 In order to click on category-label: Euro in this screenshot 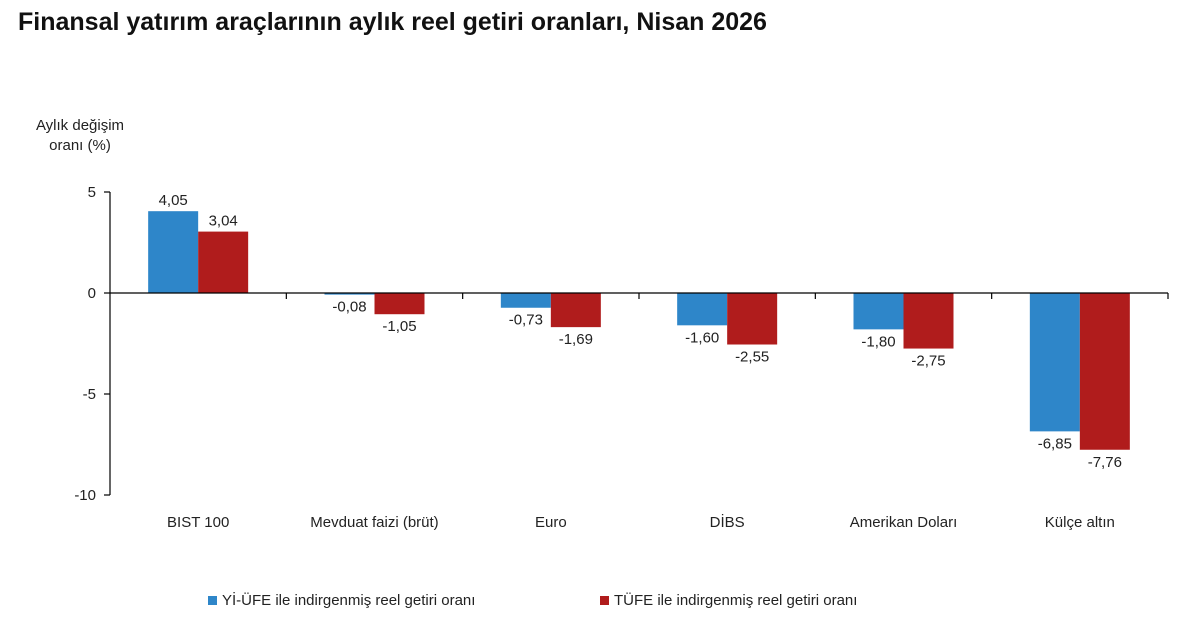, I will do `click(551, 522)`.